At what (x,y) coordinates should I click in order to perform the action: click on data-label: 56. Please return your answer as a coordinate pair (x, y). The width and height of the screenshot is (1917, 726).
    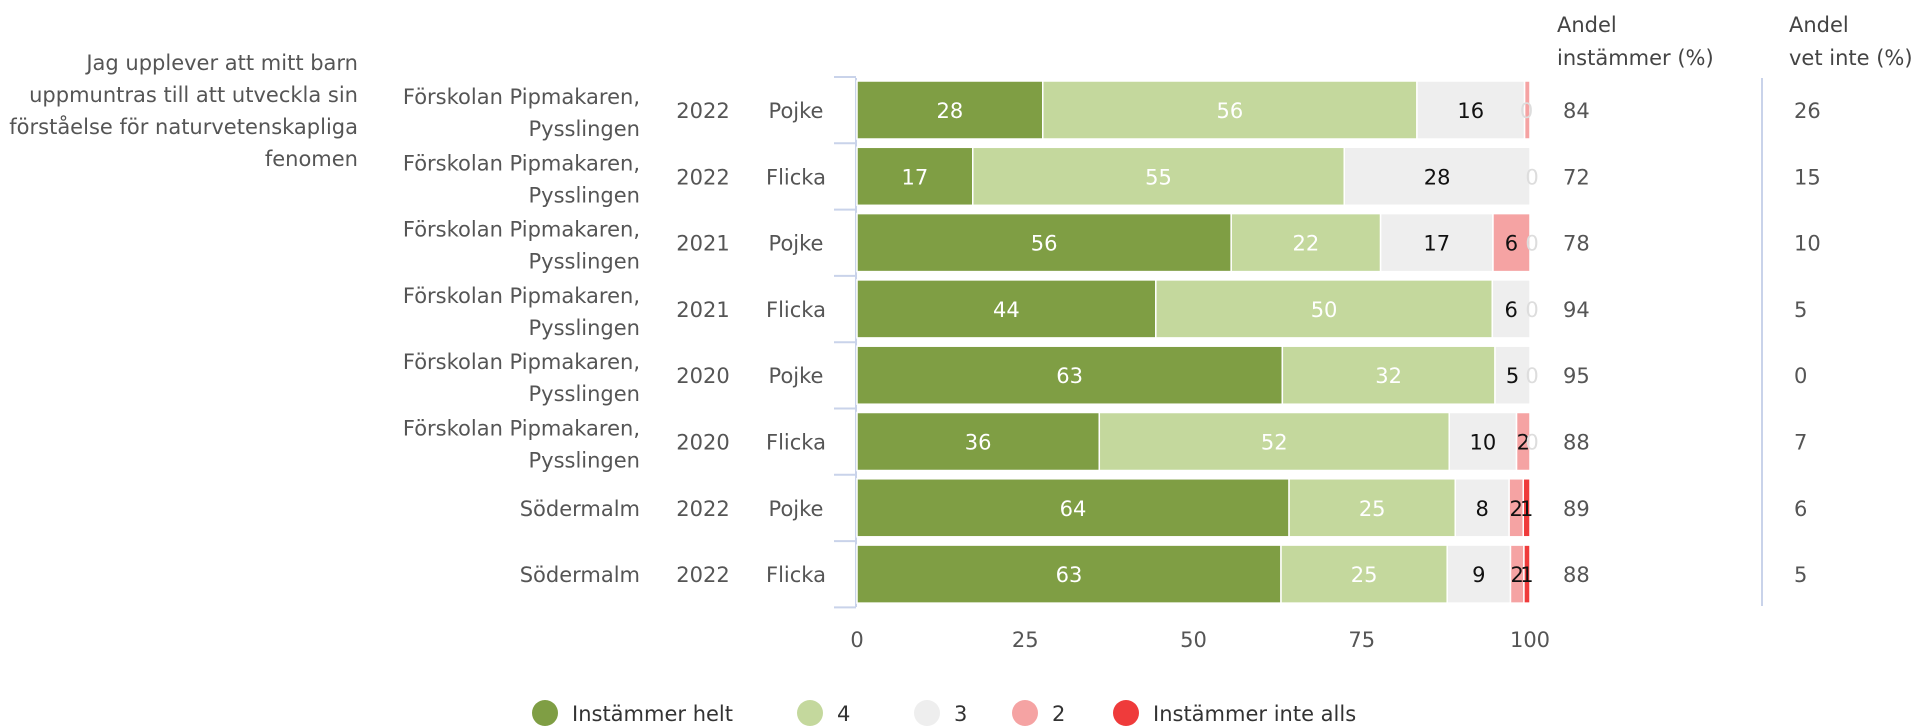
    Looking at the image, I should click on (1229, 111).